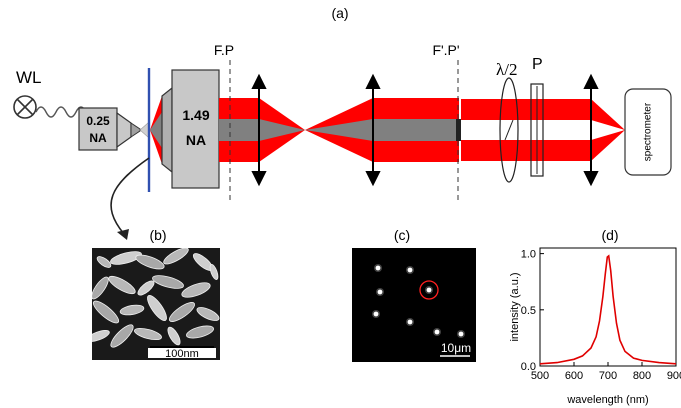  Describe the element at coordinates (526, 109) in the screenshot. I see `beam-upper` at that location.